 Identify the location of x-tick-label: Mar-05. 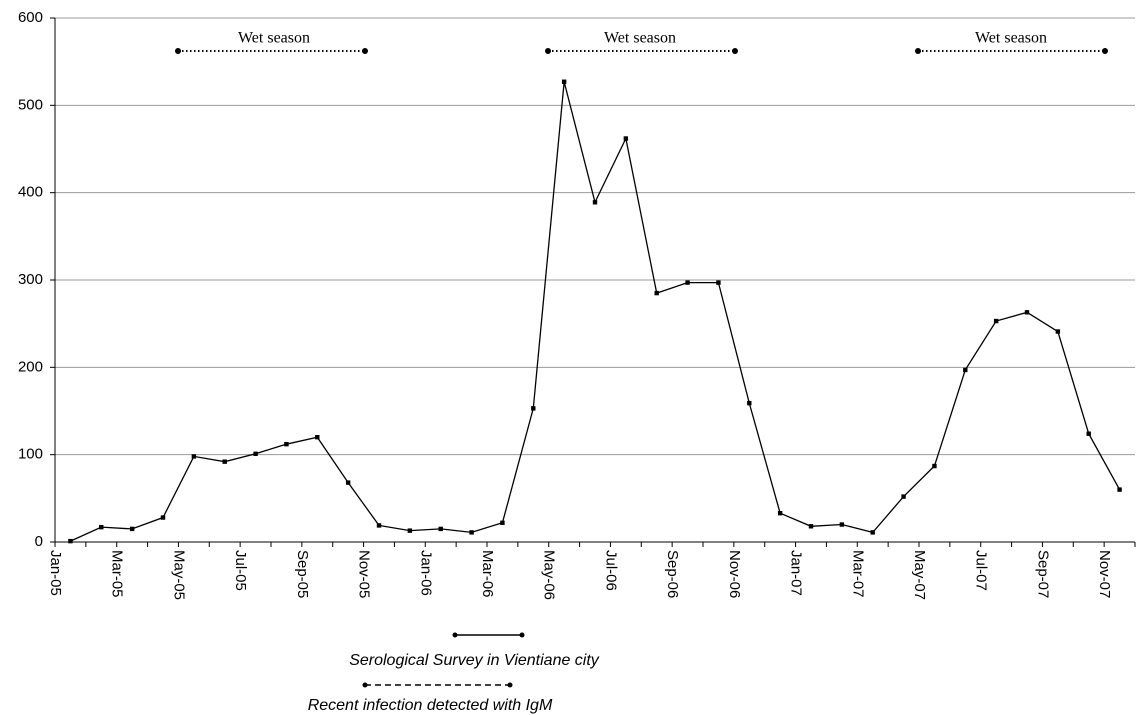
(117, 574).